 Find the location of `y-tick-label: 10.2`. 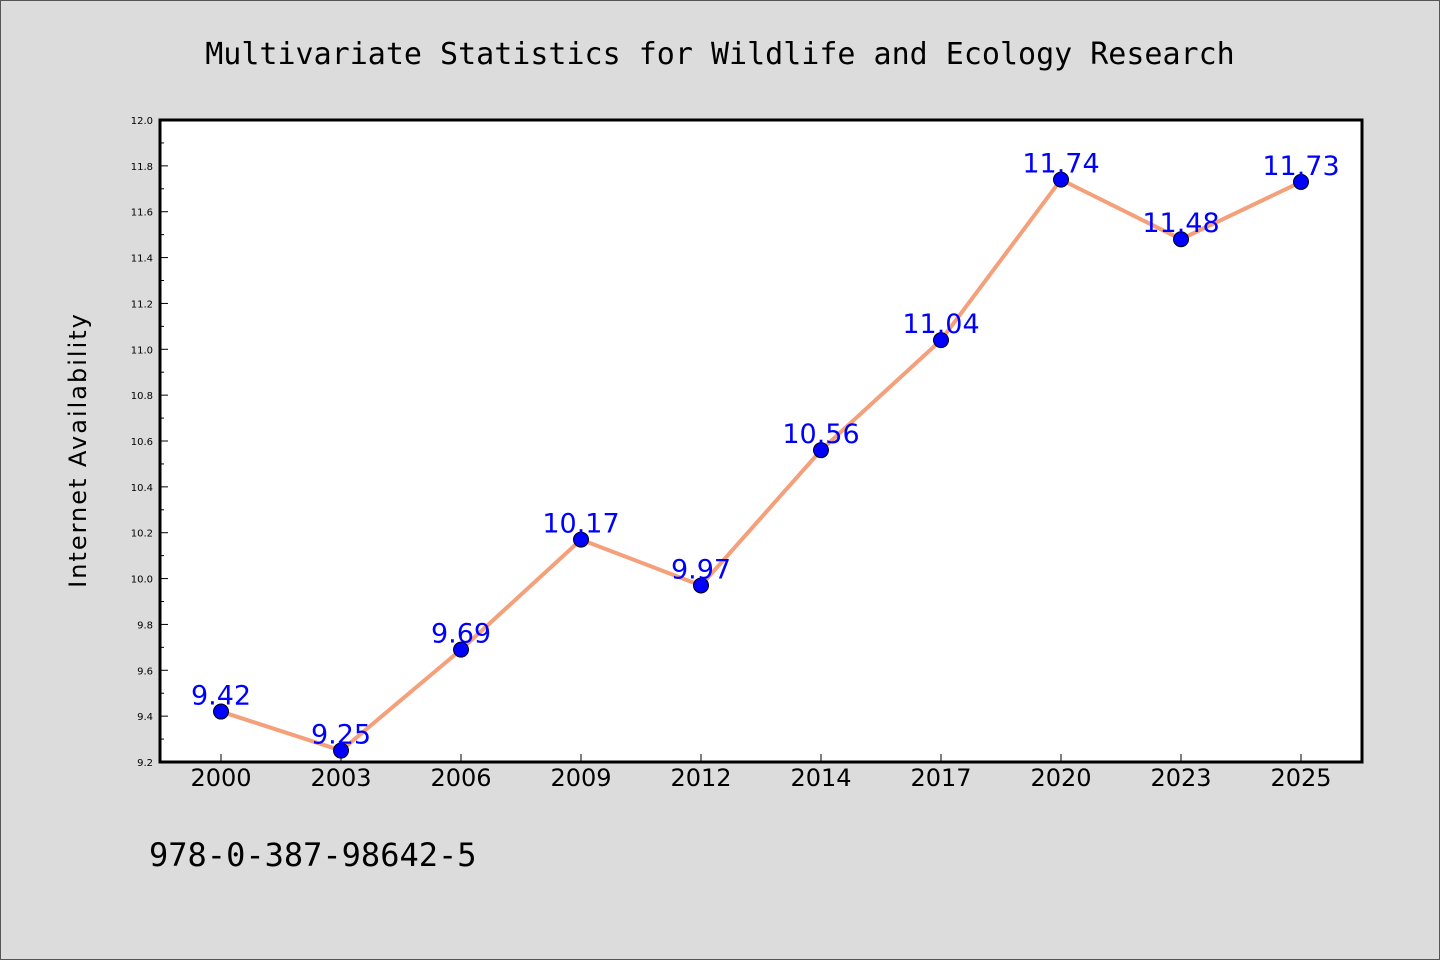

y-tick-label: 10.2 is located at coordinates (142, 534).